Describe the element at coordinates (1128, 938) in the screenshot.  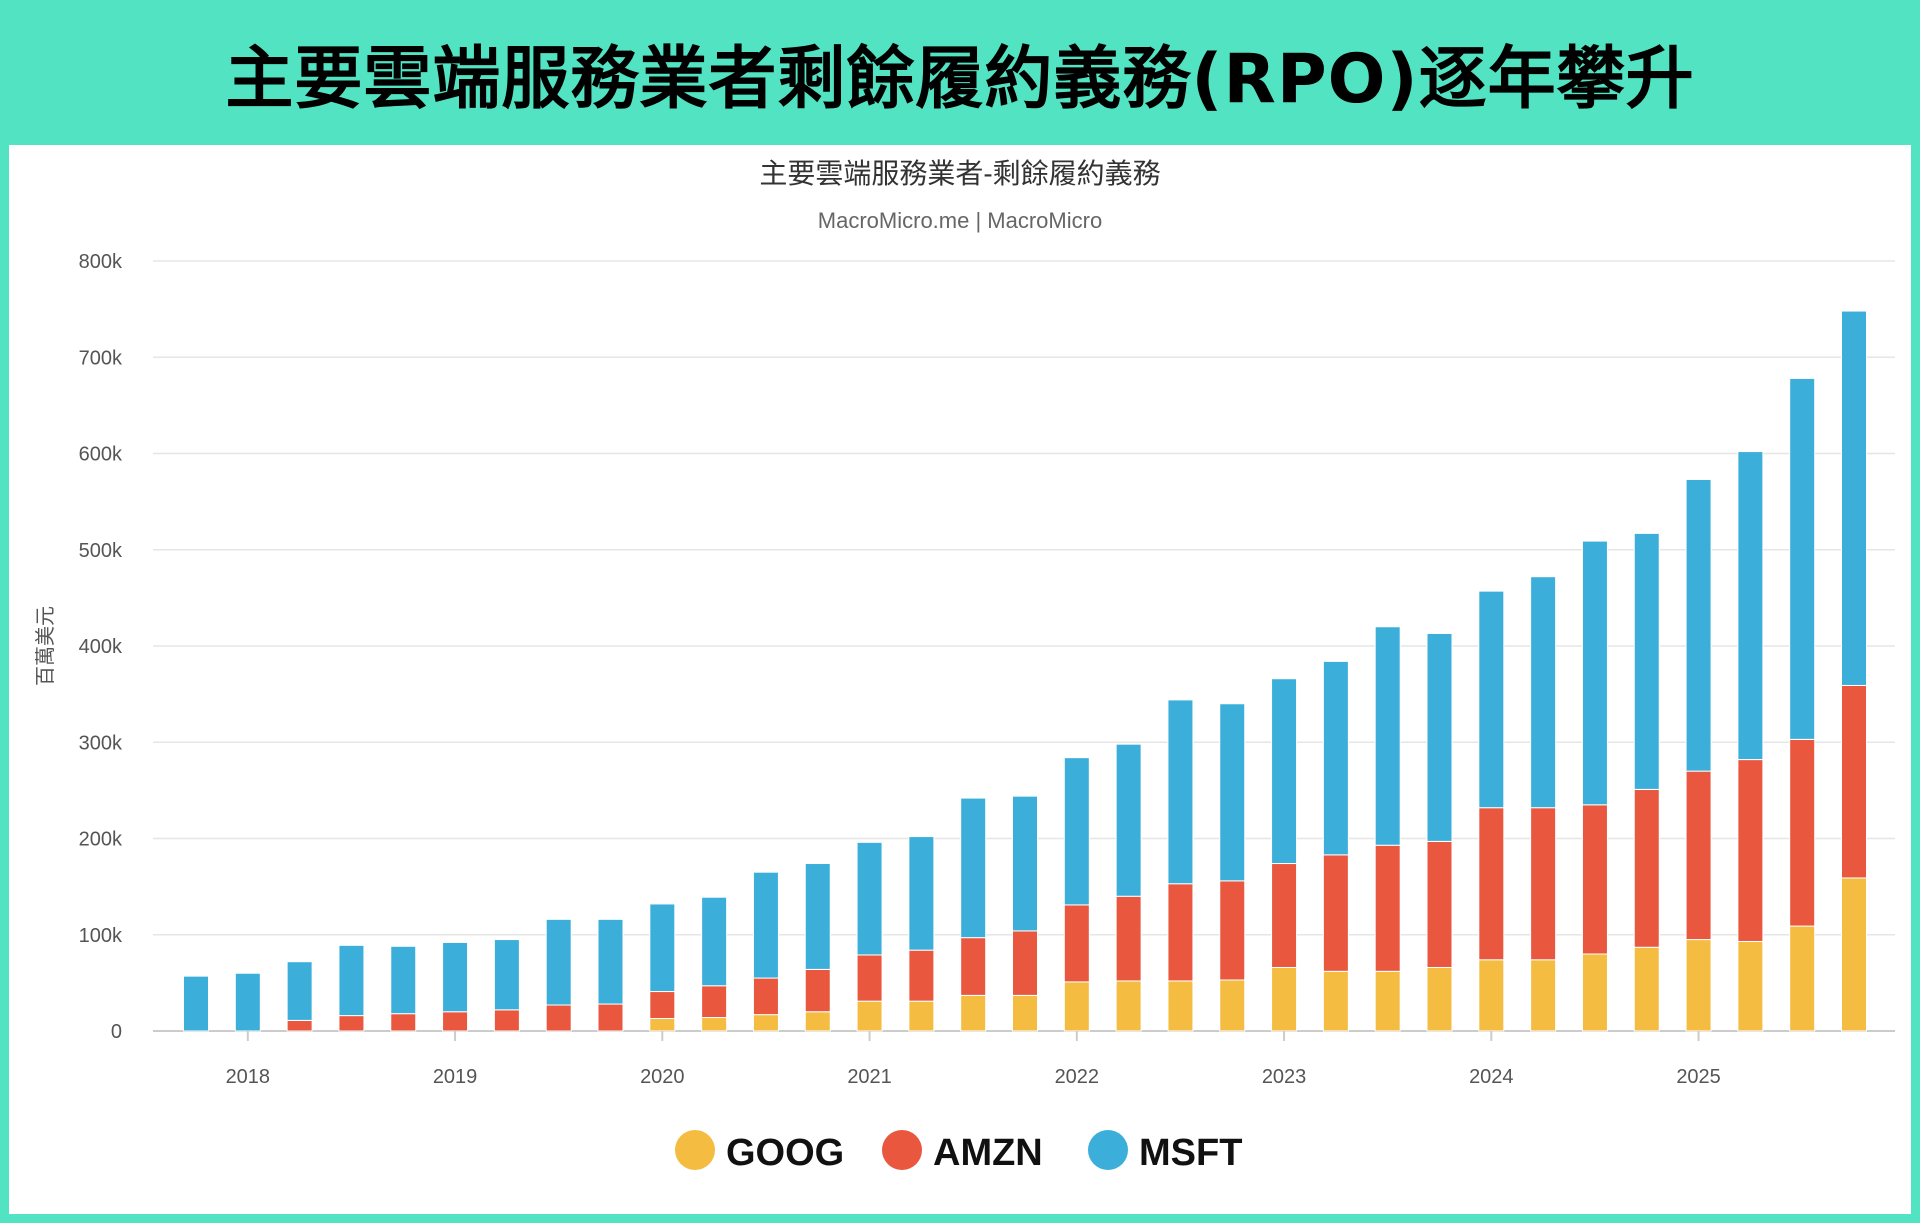
I see `bar-amzn-2022Q2` at that location.